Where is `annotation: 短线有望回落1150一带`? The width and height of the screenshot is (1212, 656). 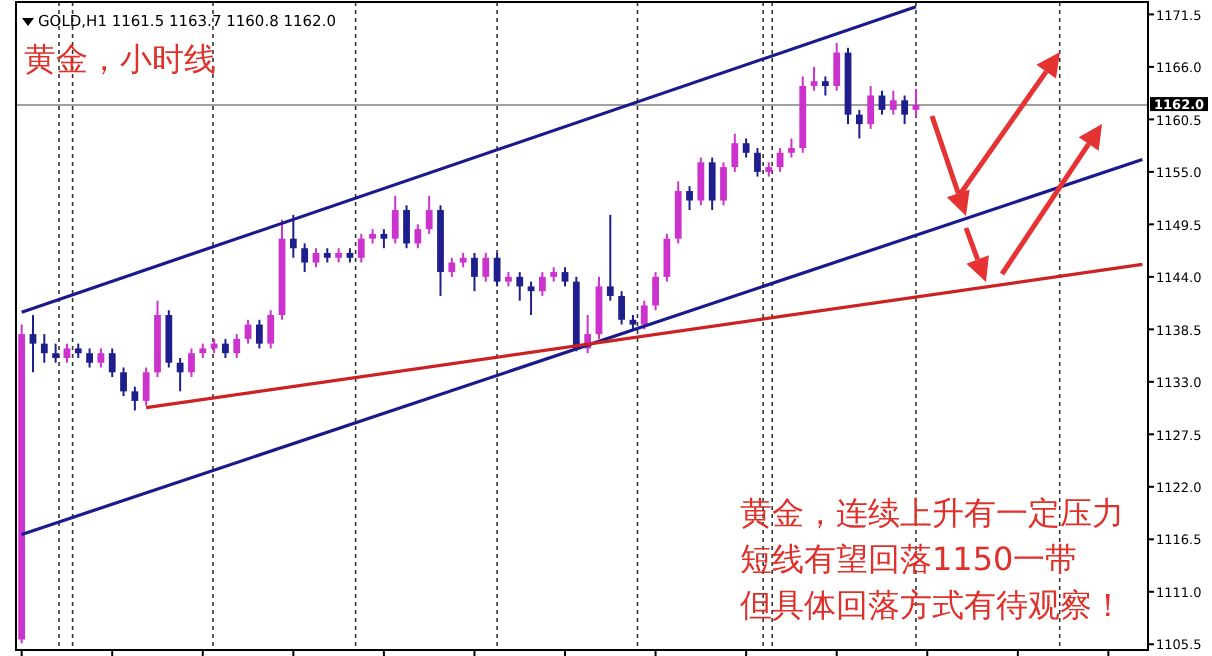 annotation: 短线有望回落1150一带 is located at coordinates (909, 559).